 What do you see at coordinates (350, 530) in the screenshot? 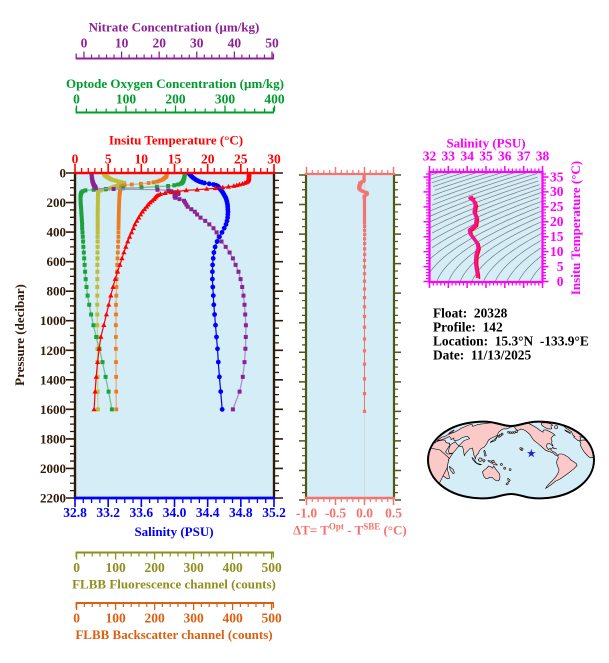
I see `svg-text: ΔT= TOpt - TSBE (°C)` at bounding box center [350, 530].